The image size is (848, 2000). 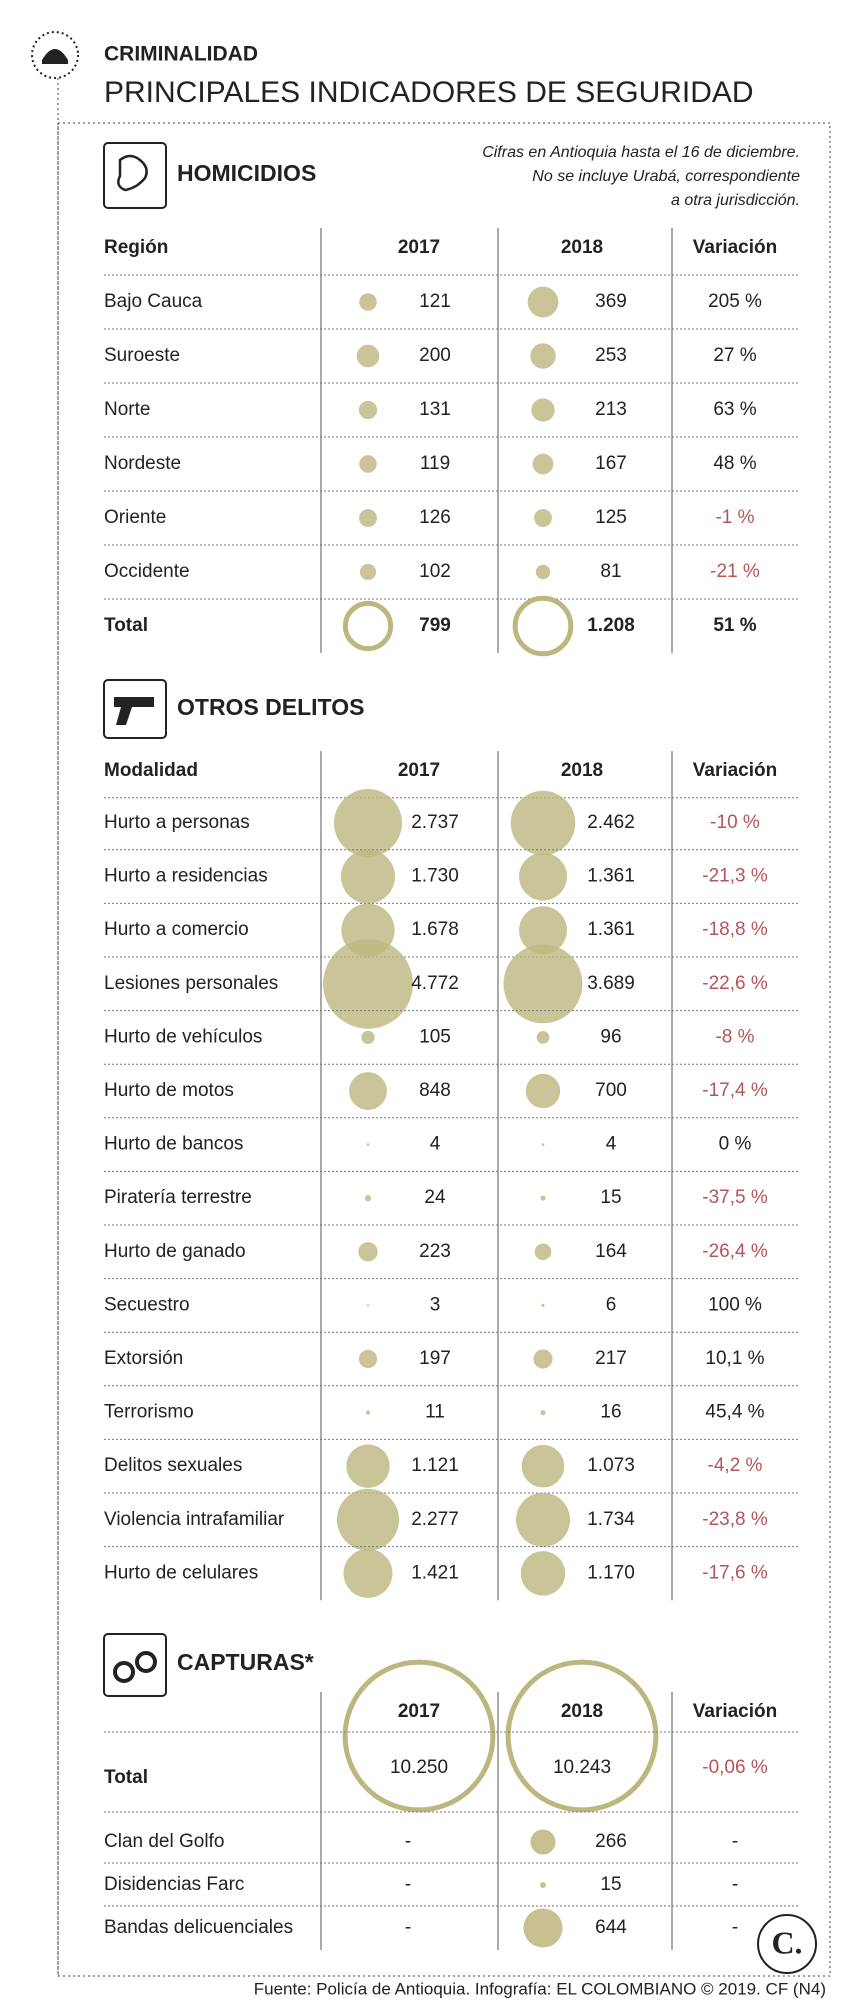 I want to click on row-label: Hurto de motos, so click(x=169, y=1090).